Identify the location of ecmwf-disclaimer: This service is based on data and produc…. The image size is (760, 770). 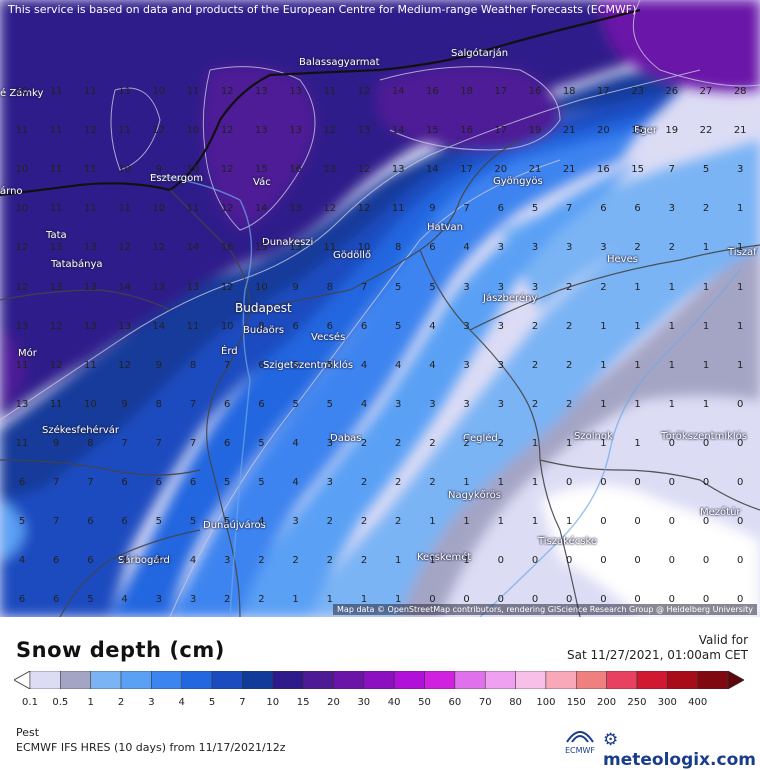
(322, 9).